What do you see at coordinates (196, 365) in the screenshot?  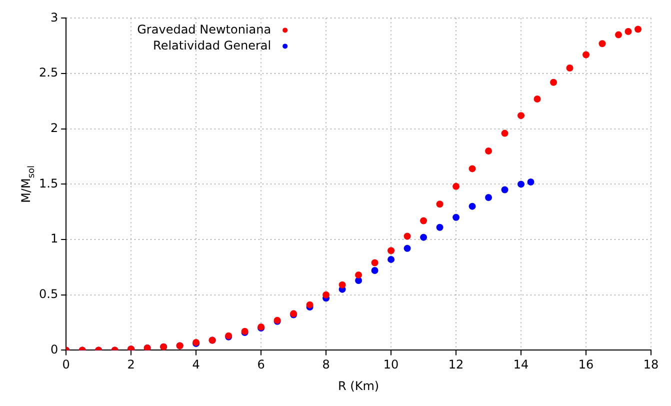 I see `x-tick-label: 4` at bounding box center [196, 365].